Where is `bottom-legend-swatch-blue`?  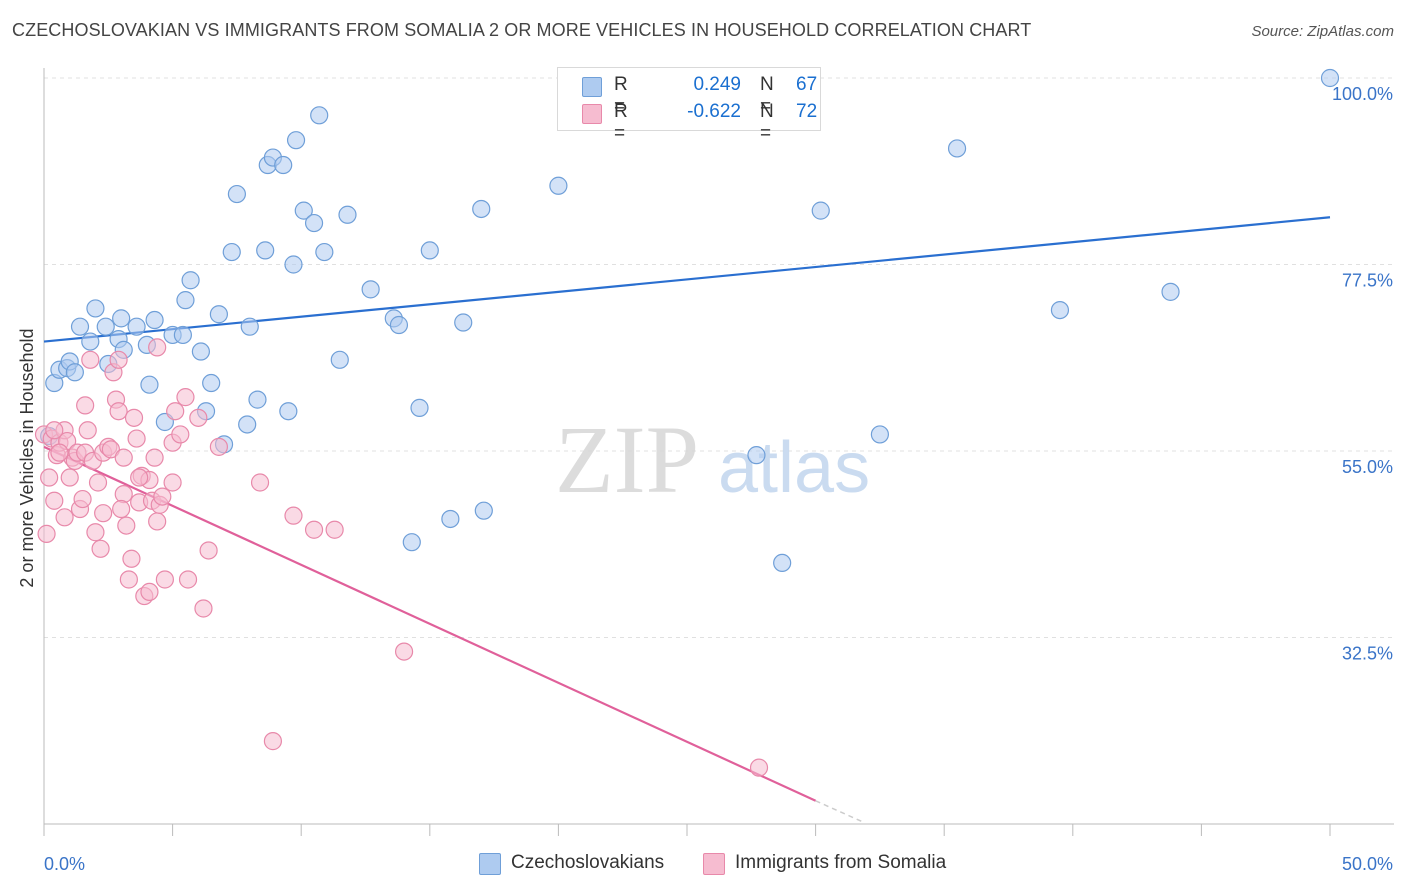
bottom-legend-swatch-blue is located at coordinates (490, 864).